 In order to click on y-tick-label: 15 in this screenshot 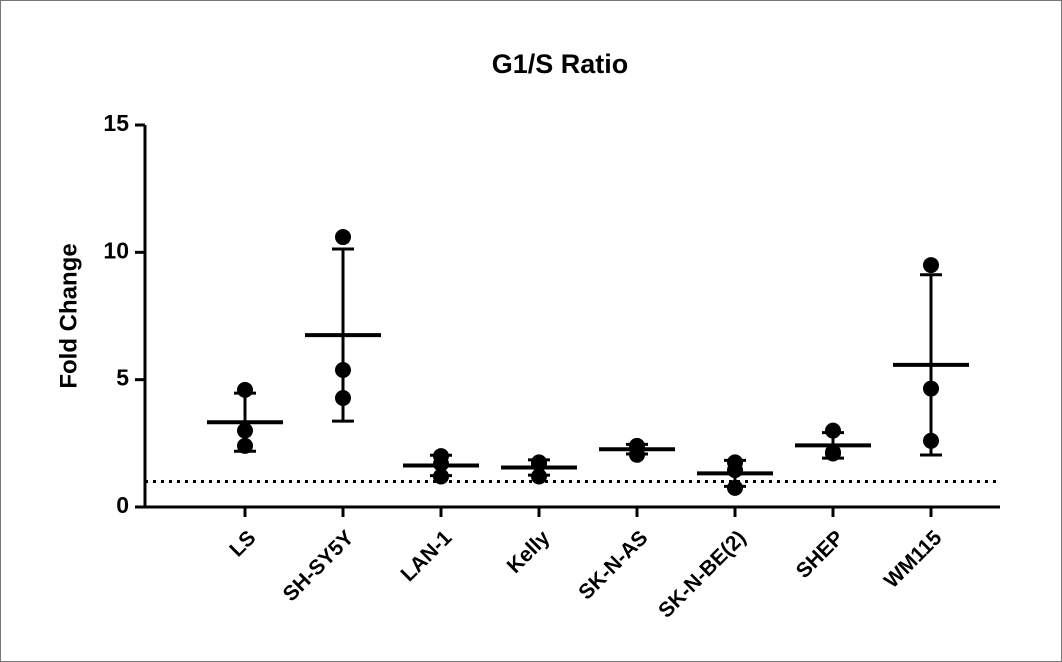, I will do `click(116, 123)`.